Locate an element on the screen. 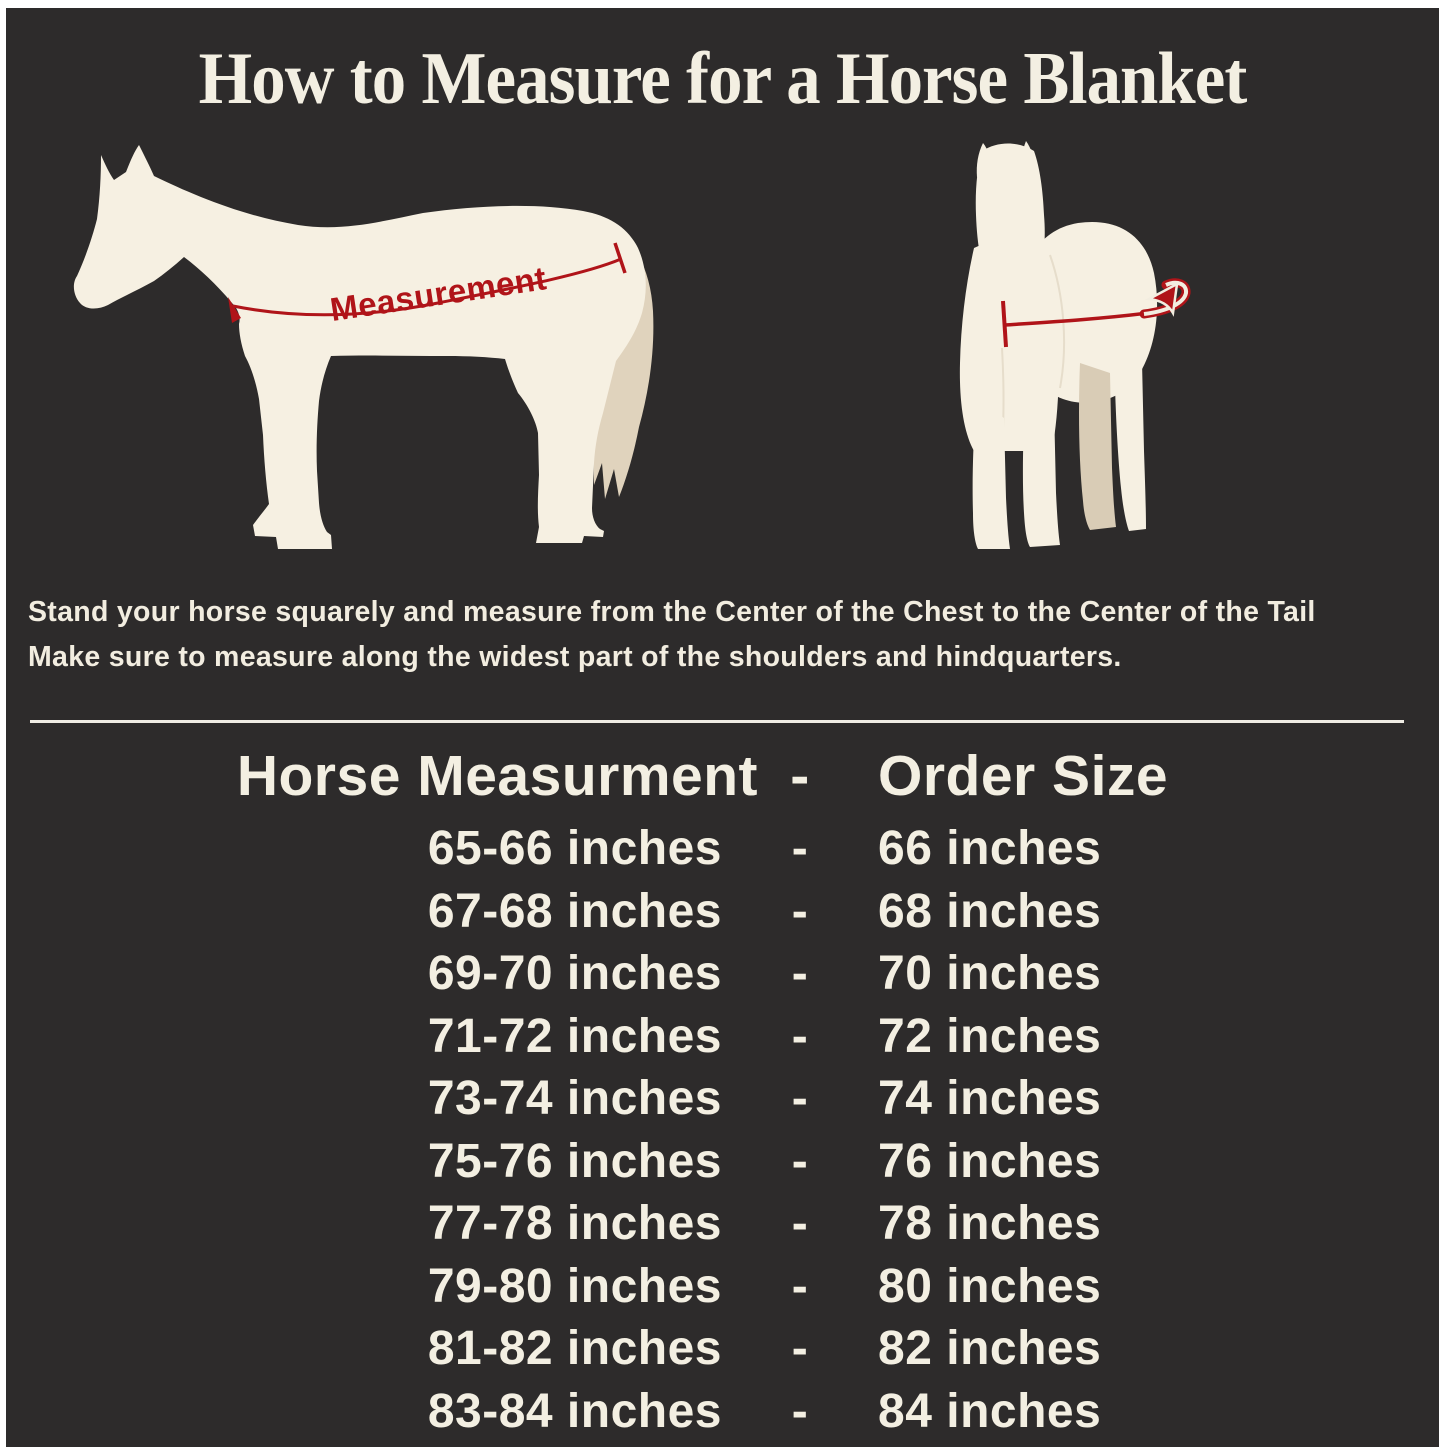  table-row: 67-68 inches - 68 inches is located at coordinates (722, 912).